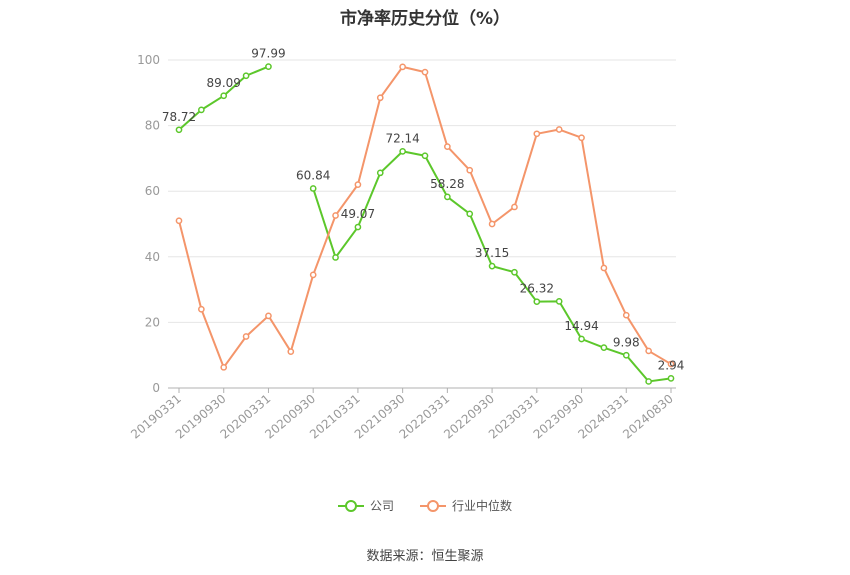 The height and width of the screenshot is (575, 850). Describe the element at coordinates (425, 556) in the screenshot. I see `source-note: 数据来源：恒生聚源` at that location.